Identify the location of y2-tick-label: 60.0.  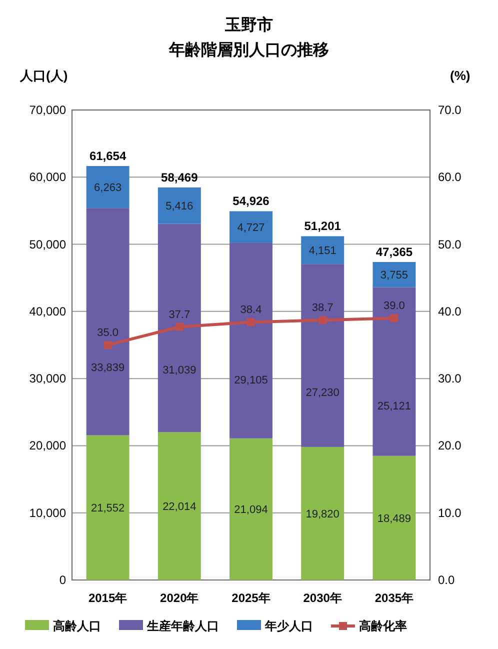
(450, 177).